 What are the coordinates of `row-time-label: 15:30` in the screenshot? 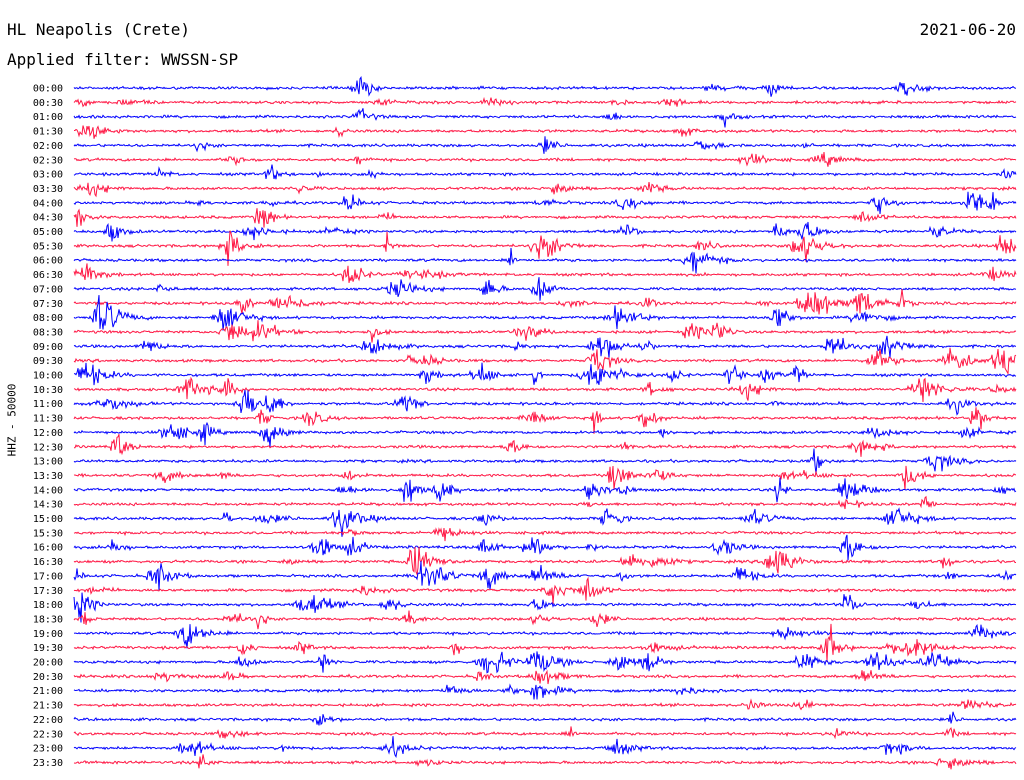 It's located at (48, 533).